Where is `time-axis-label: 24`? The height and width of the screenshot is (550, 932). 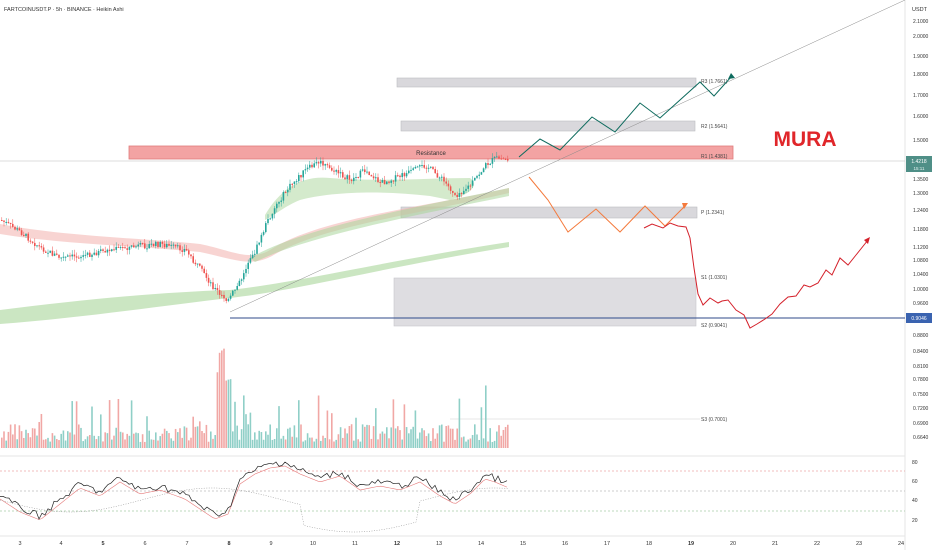
time-axis-label: 24 is located at coordinates (901, 544).